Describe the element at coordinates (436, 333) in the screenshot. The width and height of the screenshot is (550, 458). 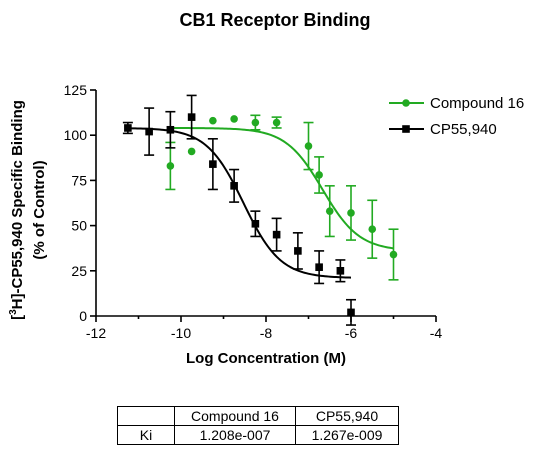
I see `x-tick-label: -4` at that location.